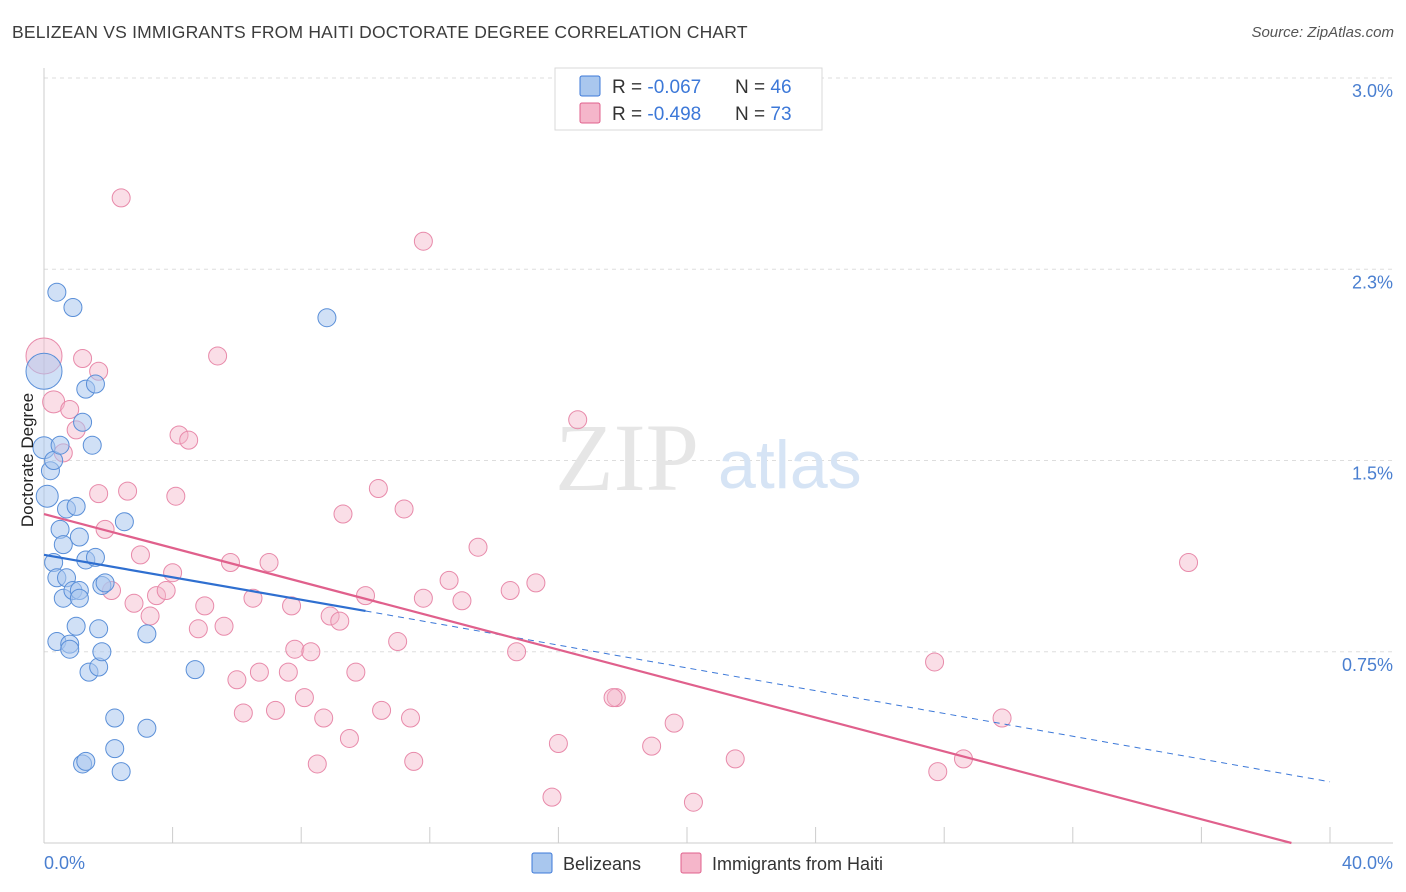  What do you see at coordinates (790, 465) in the screenshot?
I see `watermark-atlas: atlas` at bounding box center [790, 465].